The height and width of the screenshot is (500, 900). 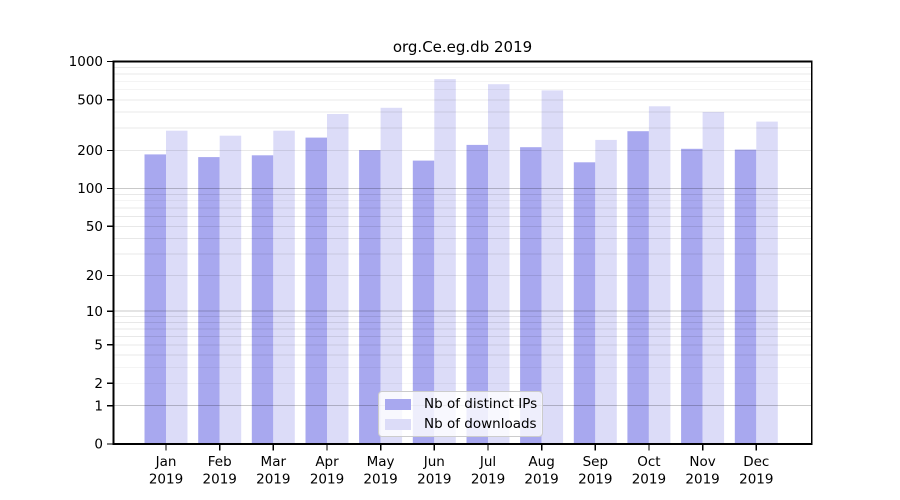 What do you see at coordinates (713, 278) in the screenshot?
I see `bar-nb-of-downloads-nov` at bounding box center [713, 278].